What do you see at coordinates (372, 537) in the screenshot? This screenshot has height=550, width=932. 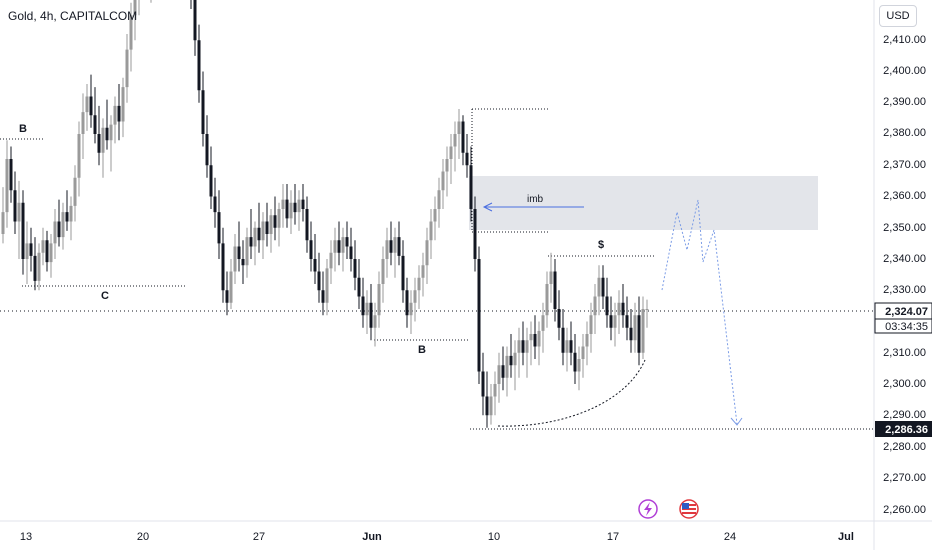 I see `time-tick-label: Jun` at bounding box center [372, 537].